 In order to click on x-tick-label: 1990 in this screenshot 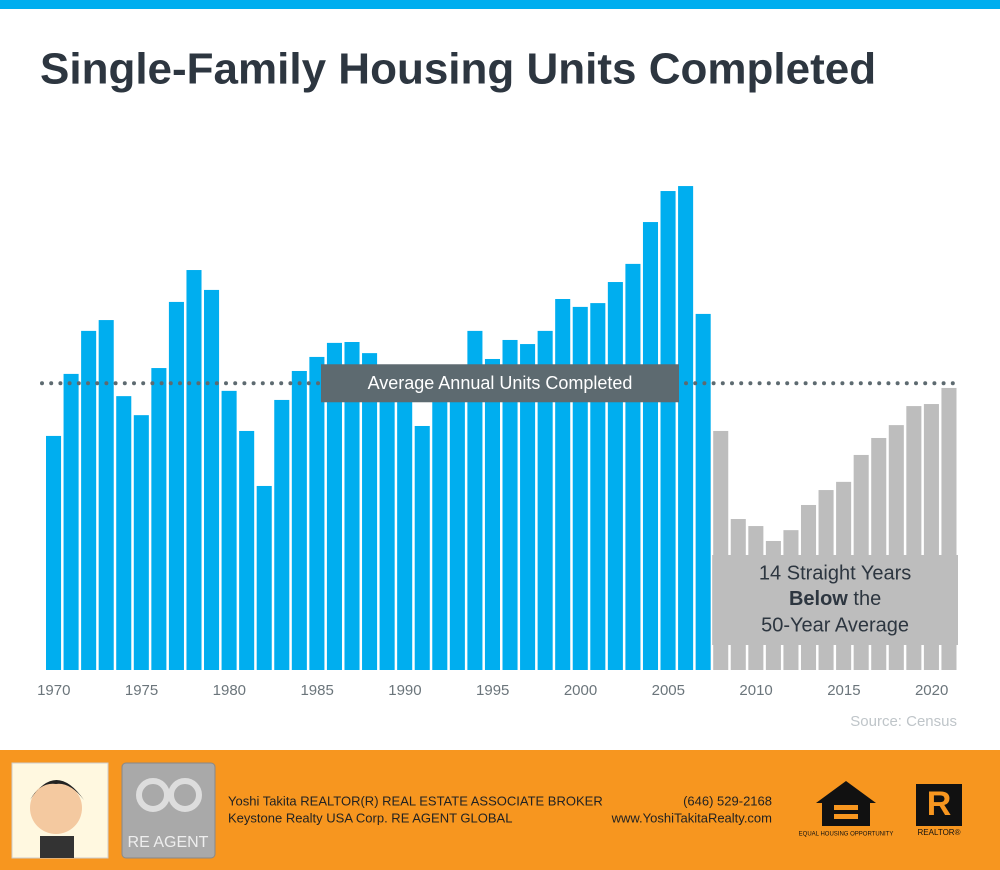, I will do `click(404, 690)`.